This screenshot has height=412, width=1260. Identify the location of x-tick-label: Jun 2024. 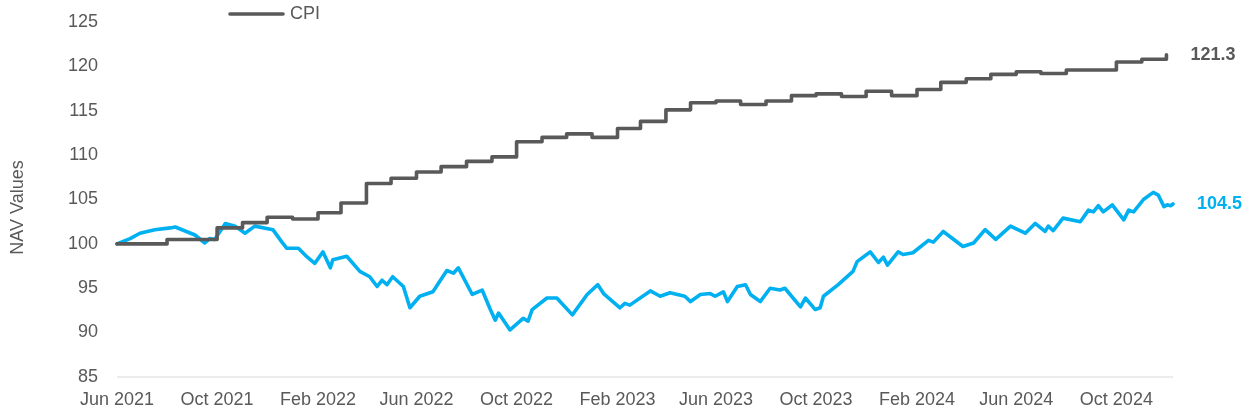
(1016, 399).